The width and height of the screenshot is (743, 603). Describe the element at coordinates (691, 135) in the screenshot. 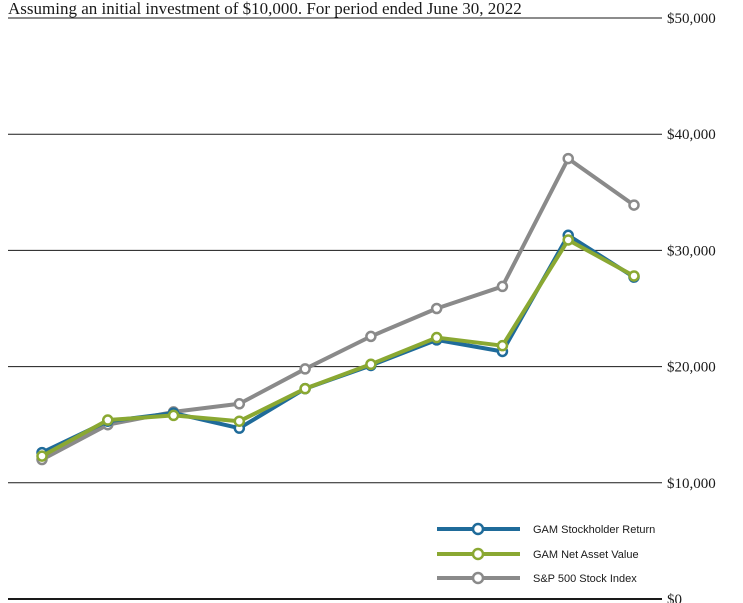

I see `y-tick-label: $40,000` at that location.